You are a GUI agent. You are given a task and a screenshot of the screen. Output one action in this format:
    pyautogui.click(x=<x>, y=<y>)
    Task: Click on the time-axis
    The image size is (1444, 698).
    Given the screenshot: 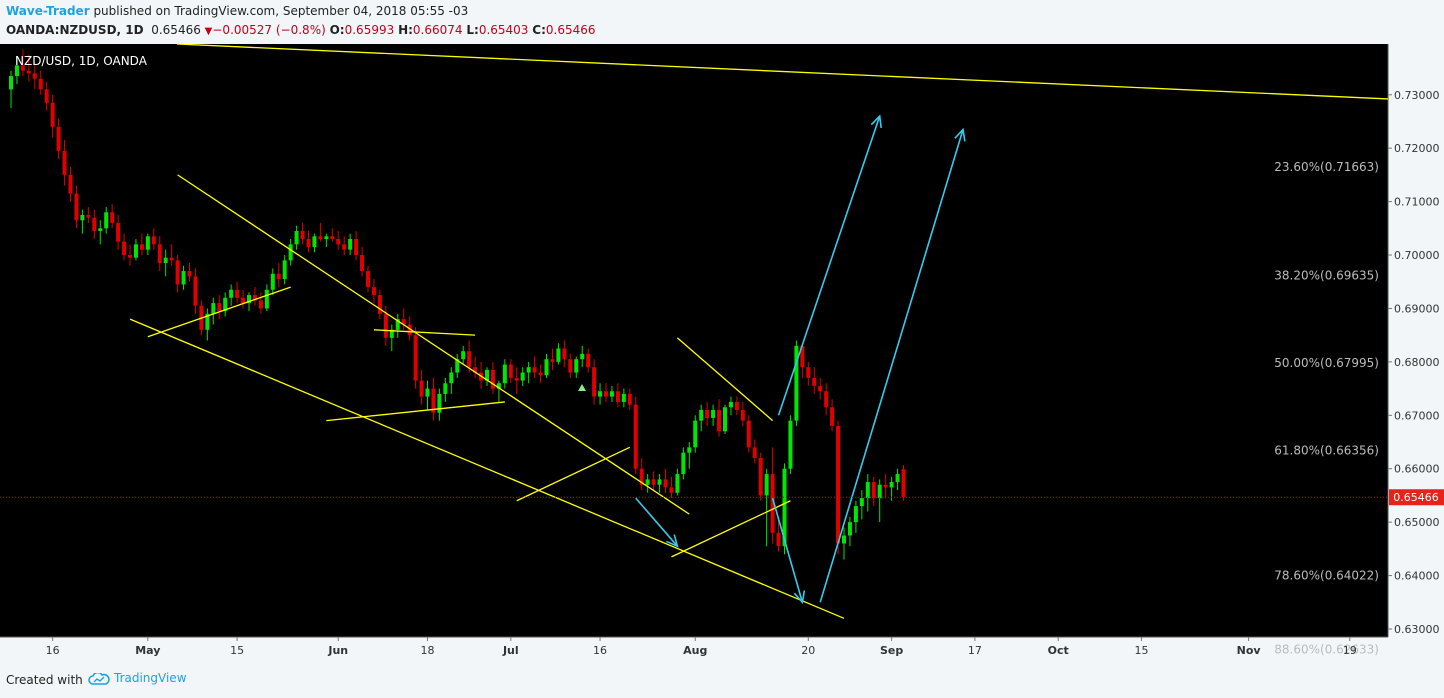 What is the action you would take?
    pyautogui.click(x=694, y=650)
    